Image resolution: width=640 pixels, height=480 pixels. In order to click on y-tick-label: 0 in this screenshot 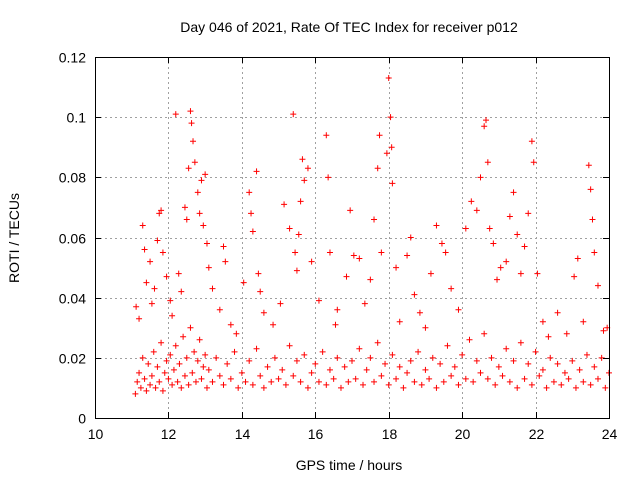, I will do `click(82, 419)`.